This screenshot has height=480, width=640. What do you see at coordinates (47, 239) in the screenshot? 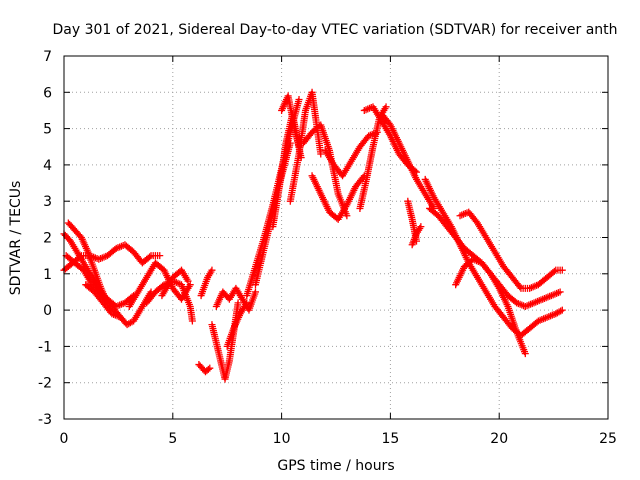
I see `y-tick-label: 2` at bounding box center [47, 239].